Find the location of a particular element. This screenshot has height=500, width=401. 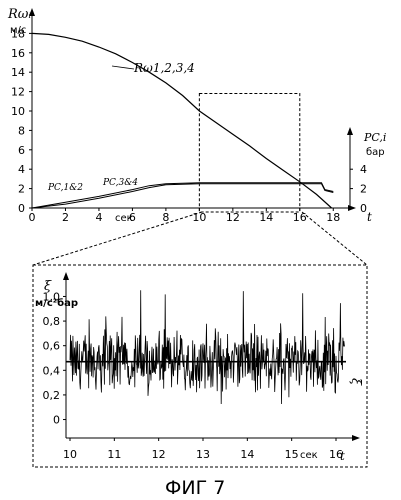

top-x-tick-label: 12 is located at coordinates (233, 217).